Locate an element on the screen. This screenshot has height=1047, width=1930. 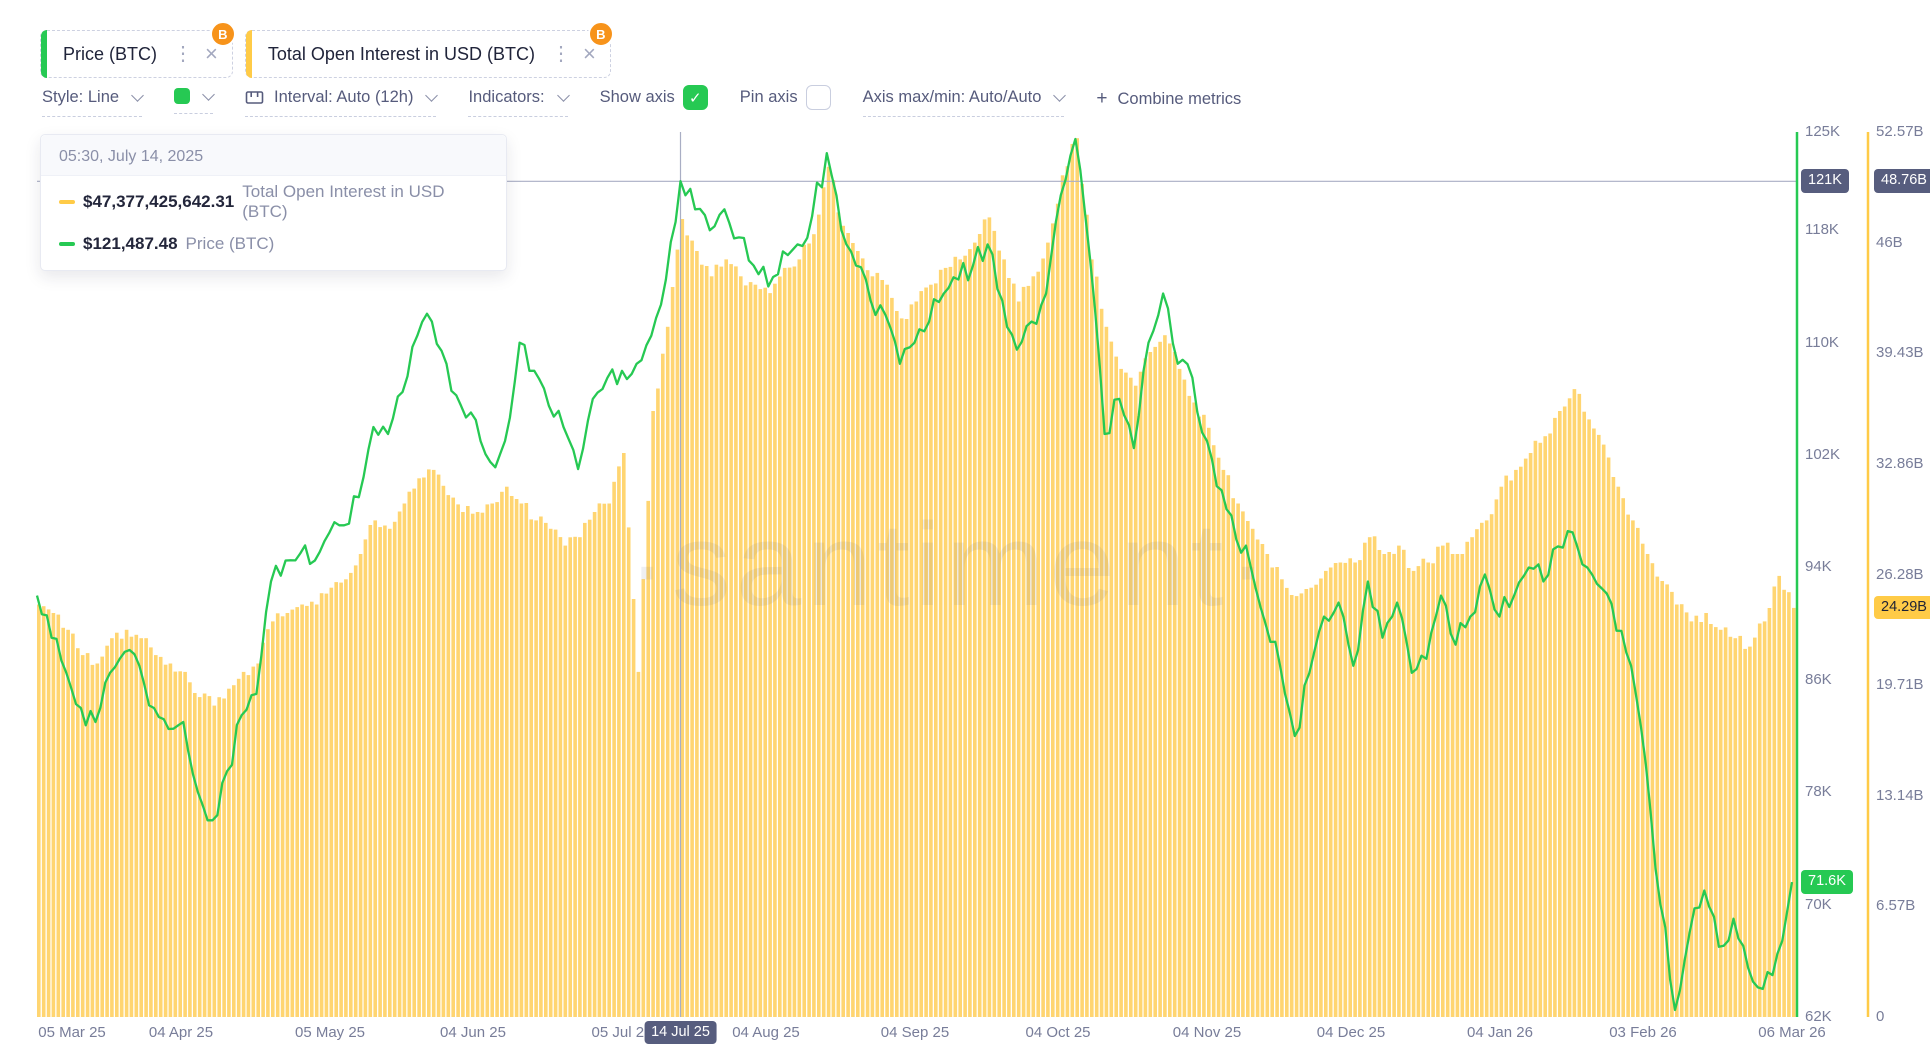
oi-axis-tick: 26.28B is located at coordinates (1900, 574).